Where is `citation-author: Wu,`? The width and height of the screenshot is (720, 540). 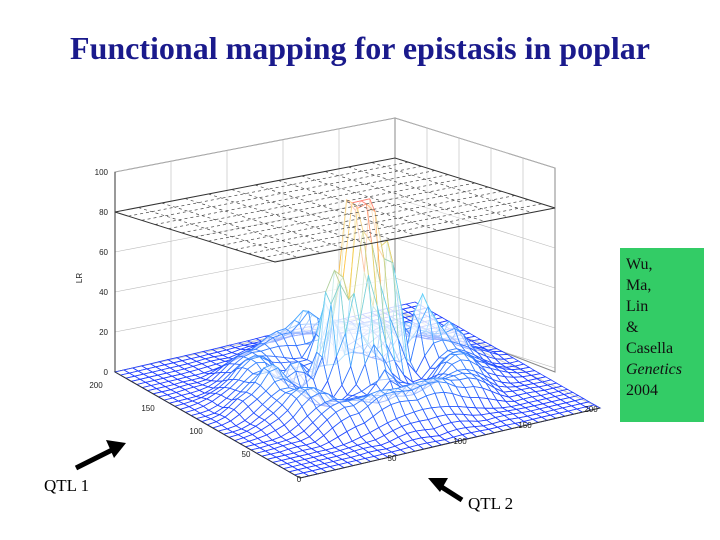
citation-author: Wu, is located at coordinates (639, 264).